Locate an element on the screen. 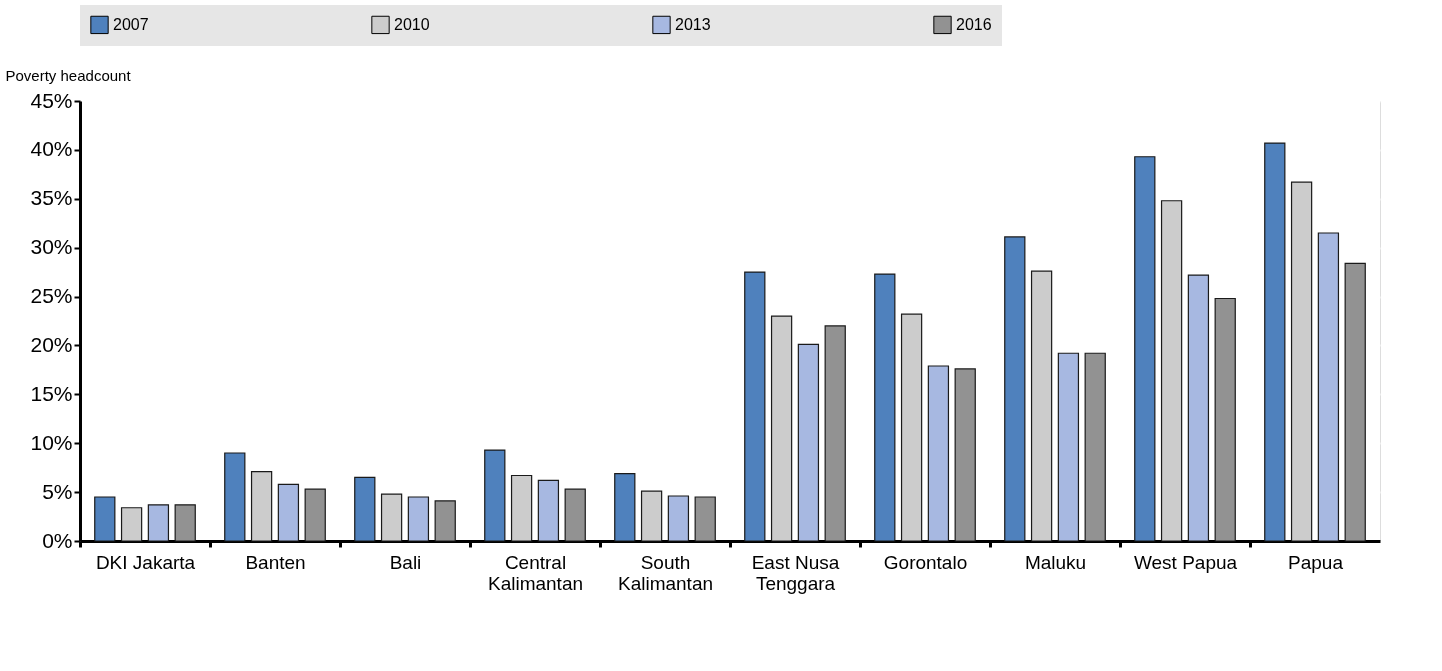 This screenshot has width=1442, height=671. x-tick-label: Bali is located at coordinates (405, 562).